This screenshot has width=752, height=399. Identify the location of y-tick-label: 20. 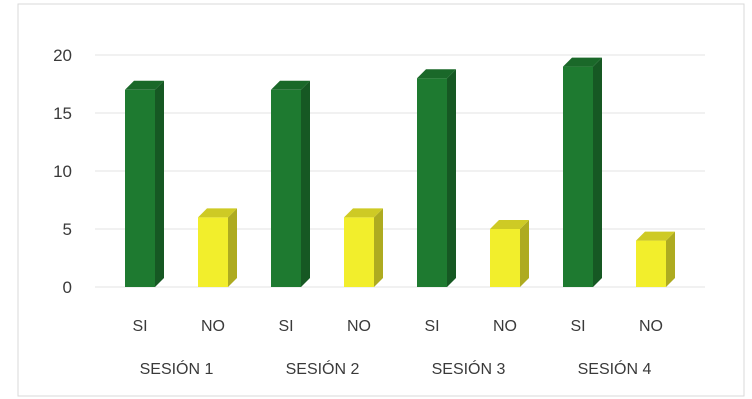
(62, 55).